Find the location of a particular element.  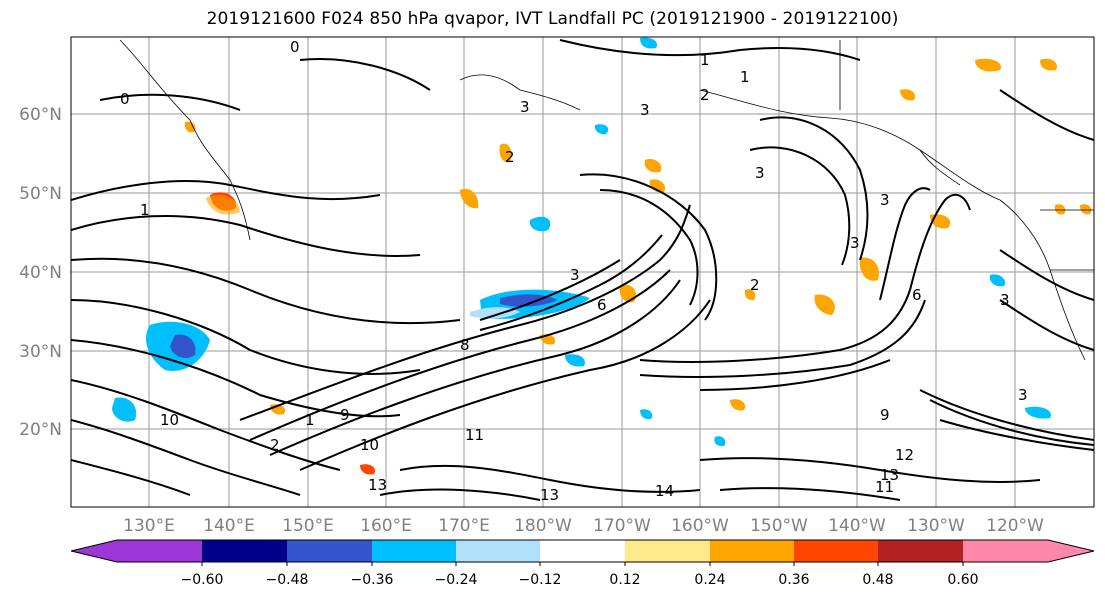

lon-label: 170°E is located at coordinates (464, 526).